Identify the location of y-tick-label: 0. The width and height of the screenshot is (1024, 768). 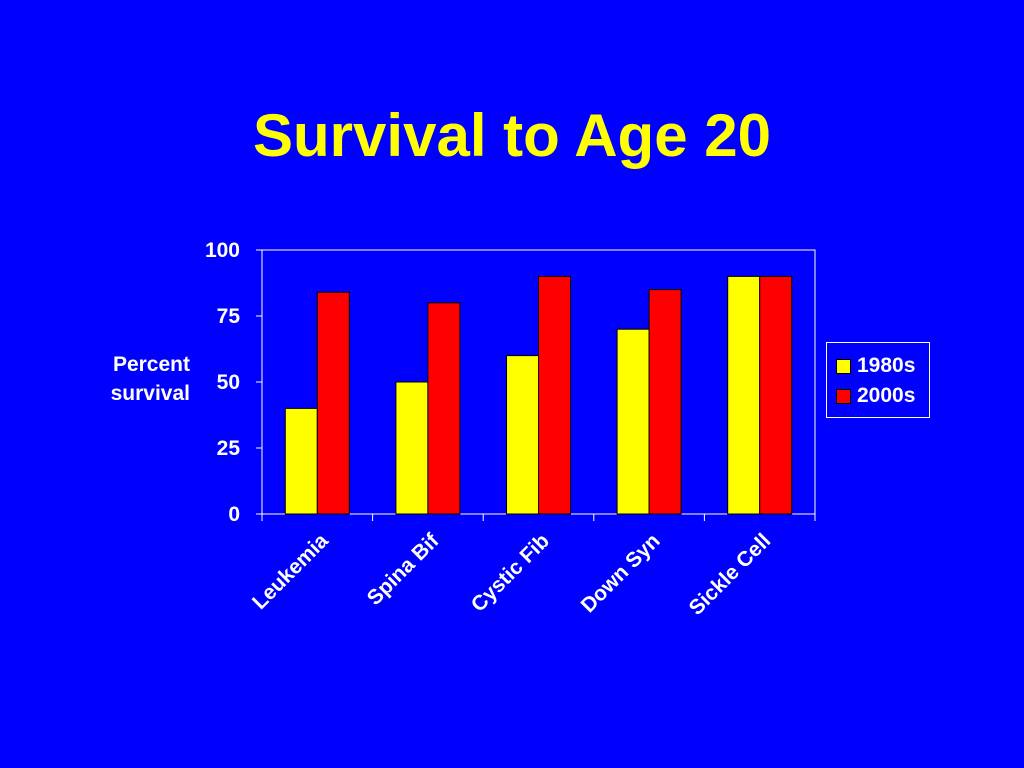
(234, 514).